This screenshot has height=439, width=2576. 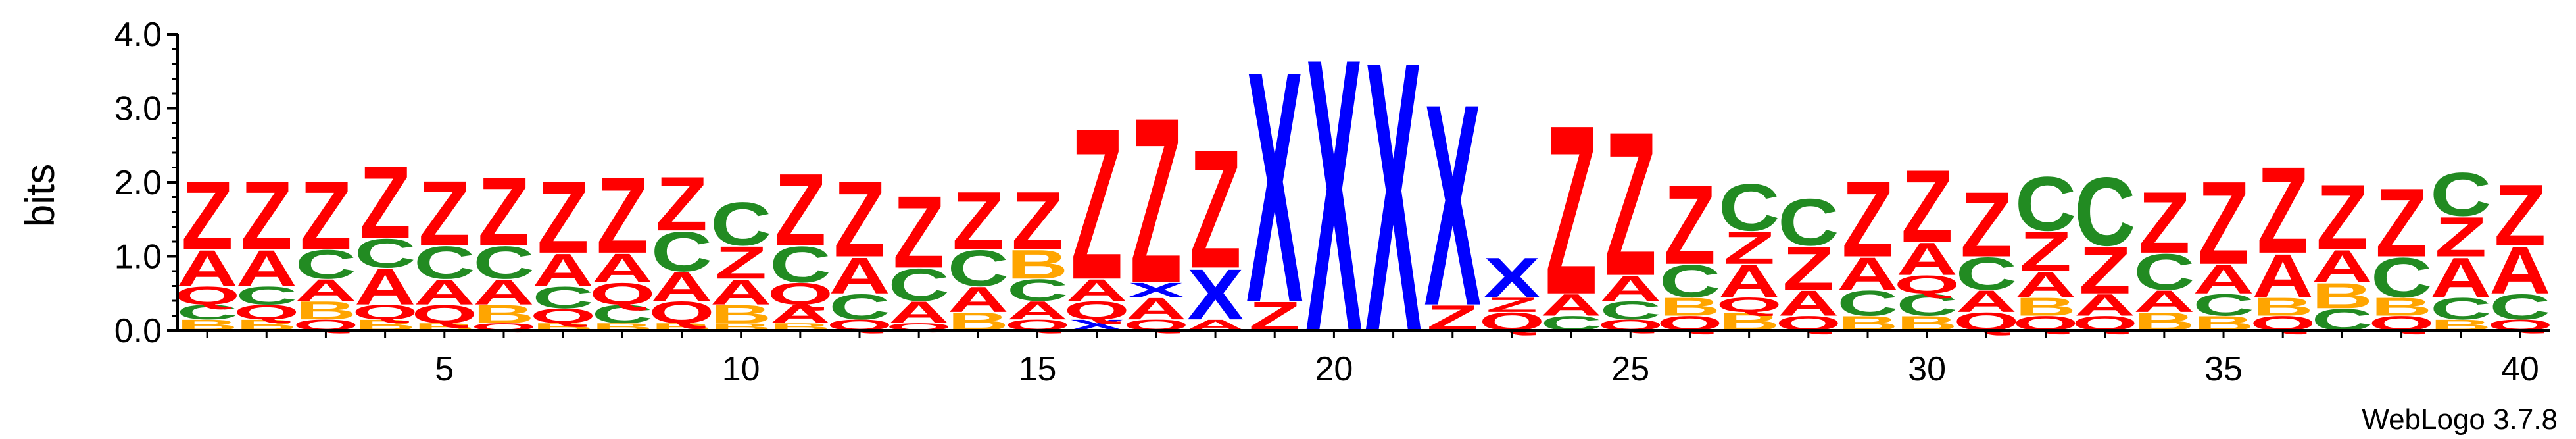 What do you see at coordinates (40, 195) in the screenshot?
I see `y-axis-title: bits` at bounding box center [40, 195].